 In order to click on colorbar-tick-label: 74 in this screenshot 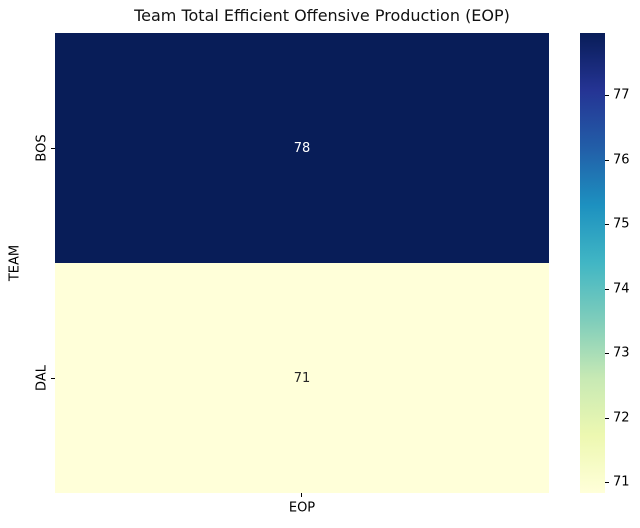, I will do `click(621, 289)`.